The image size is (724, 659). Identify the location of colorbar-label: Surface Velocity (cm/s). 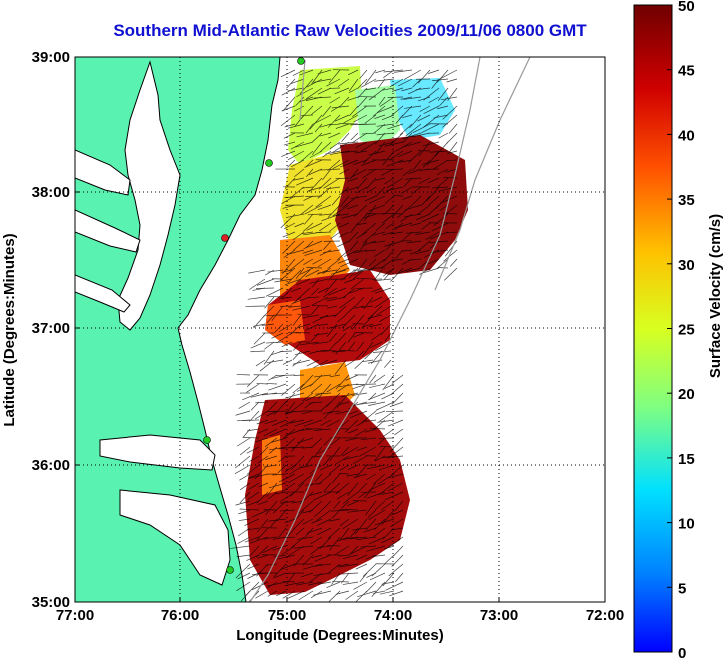
(715, 296).